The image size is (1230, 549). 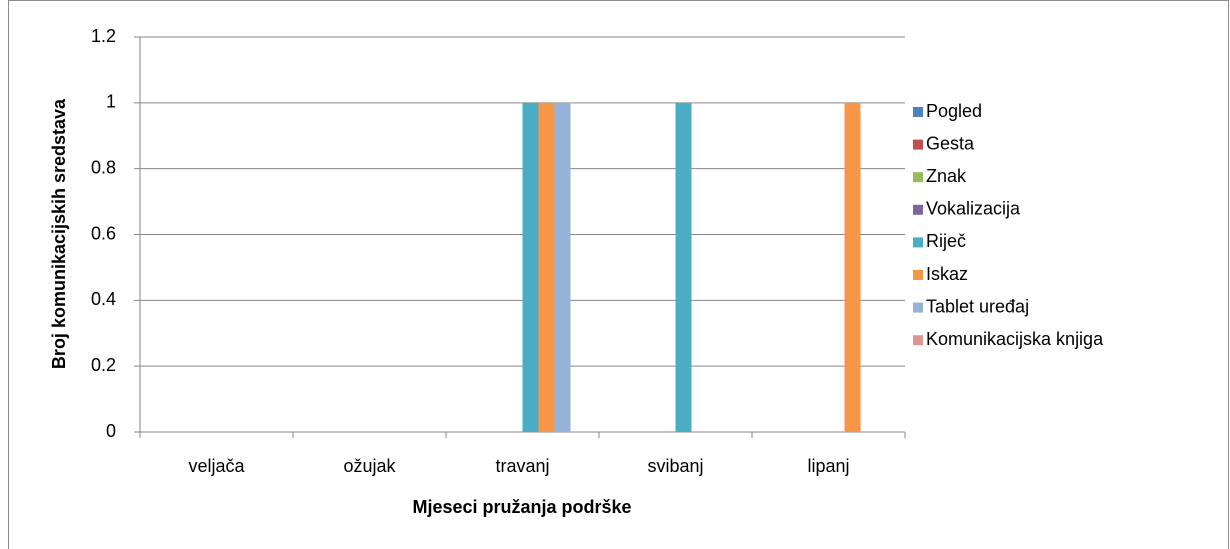 I want to click on x-tick-label: veljača, so click(x=216, y=466).